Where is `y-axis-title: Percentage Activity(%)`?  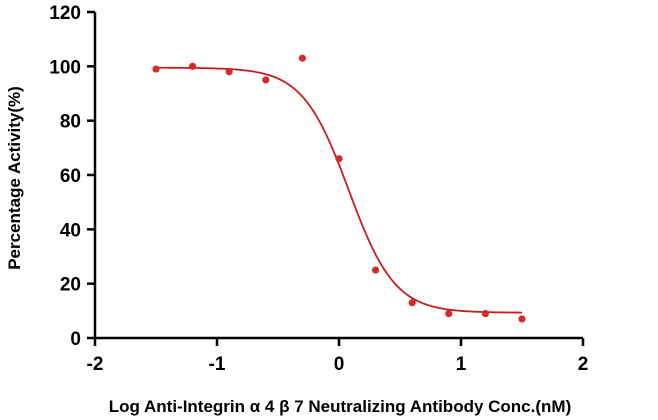 y-axis-title: Percentage Activity(%) is located at coordinates (14, 178).